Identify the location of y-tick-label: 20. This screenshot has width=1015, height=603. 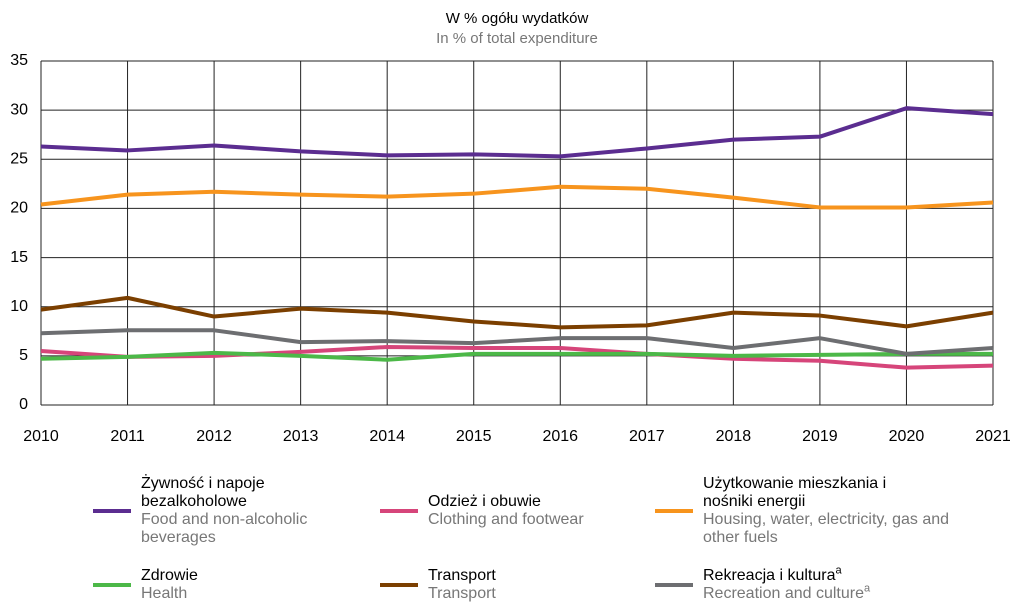
(19, 208).